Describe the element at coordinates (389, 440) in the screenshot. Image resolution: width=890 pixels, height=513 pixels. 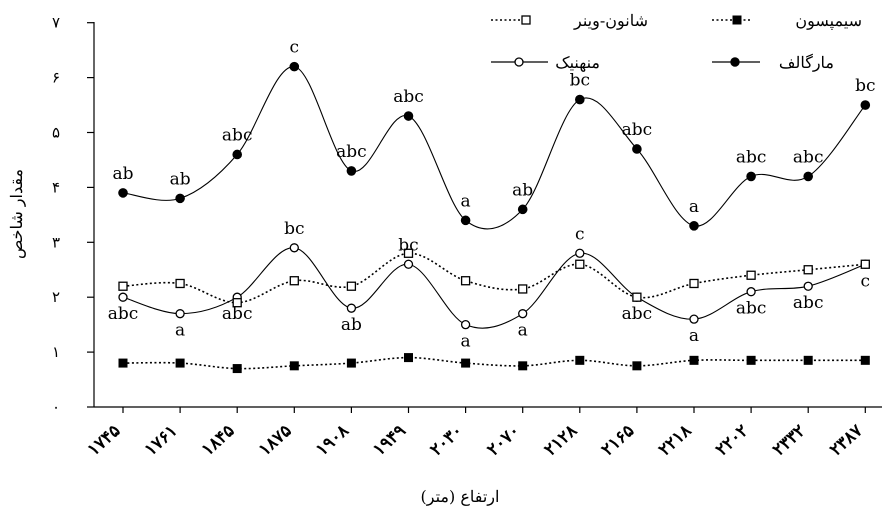
I see `x-tick-label: ۱۹۴۹` at that location.